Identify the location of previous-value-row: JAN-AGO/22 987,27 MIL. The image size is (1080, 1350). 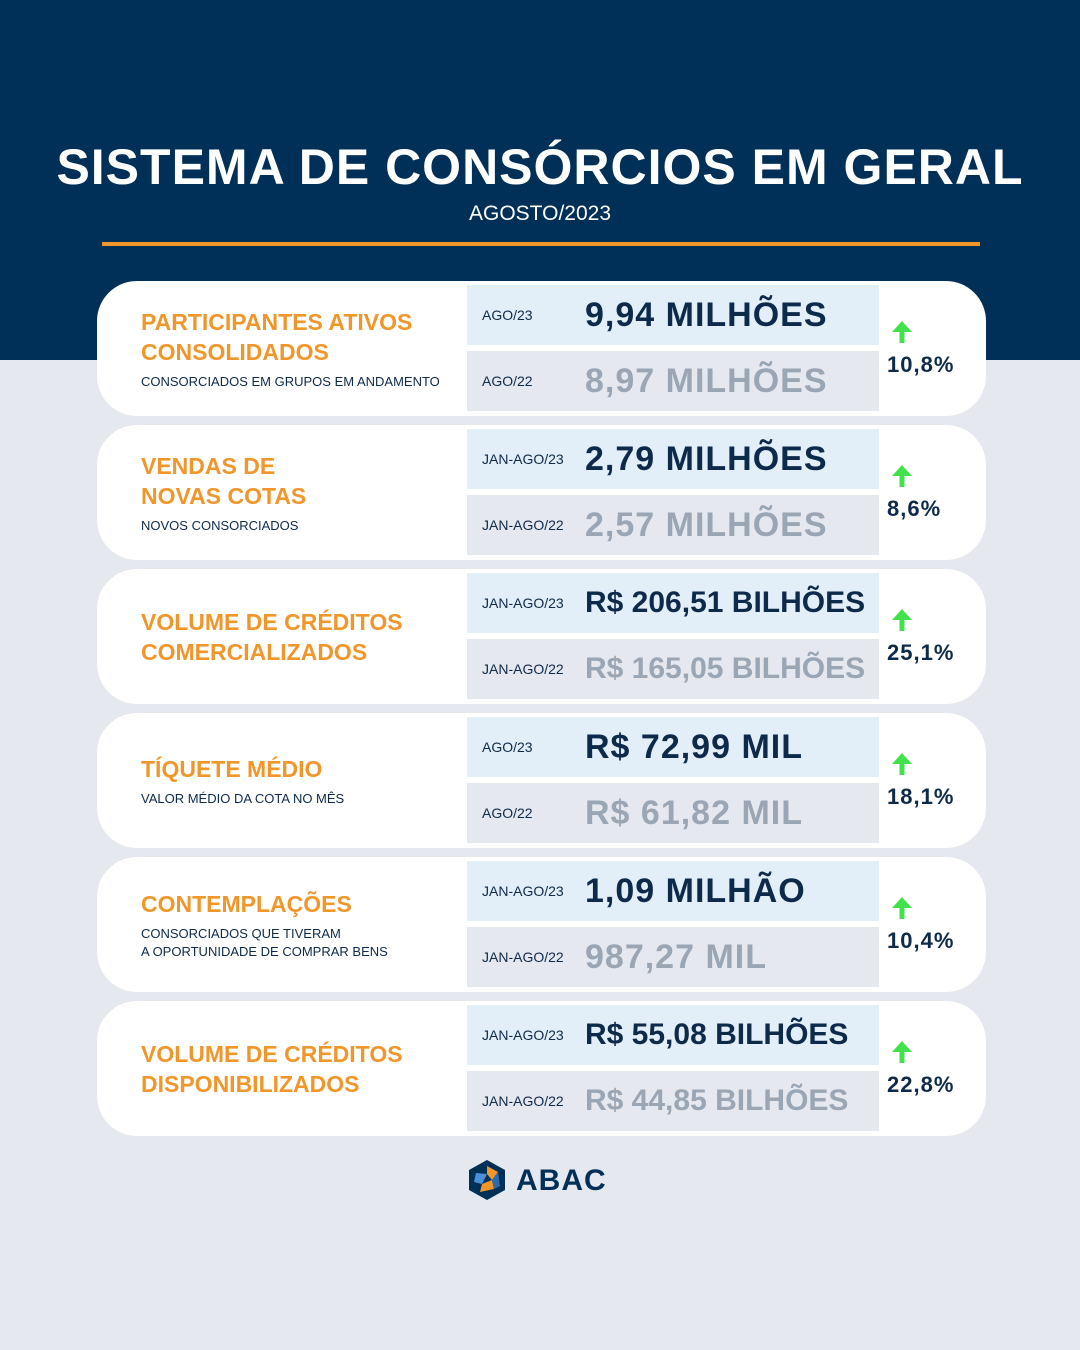
(673, 957).